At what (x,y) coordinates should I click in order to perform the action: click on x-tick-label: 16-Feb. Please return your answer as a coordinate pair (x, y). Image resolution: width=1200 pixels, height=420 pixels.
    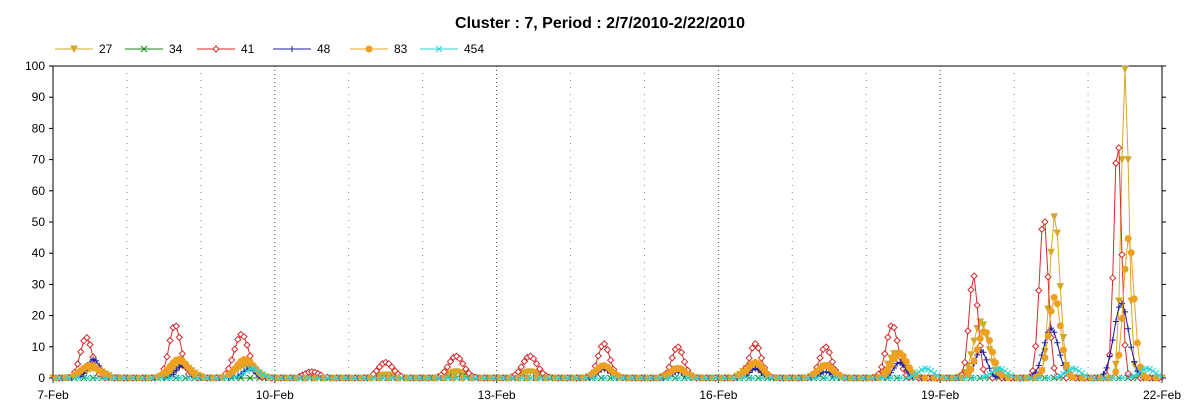
    Looking at the image, I should click on (718, 395).